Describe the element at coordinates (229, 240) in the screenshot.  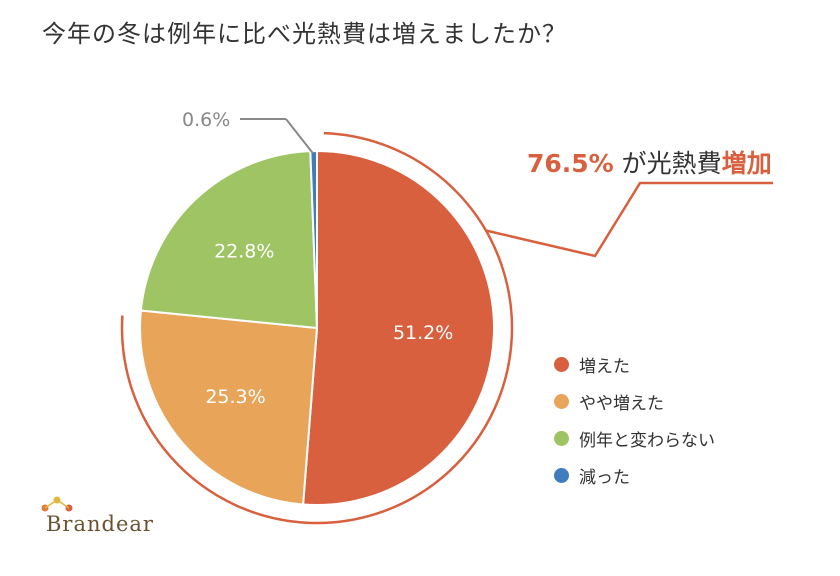
I see `pie-slice-unchanged` at that location.